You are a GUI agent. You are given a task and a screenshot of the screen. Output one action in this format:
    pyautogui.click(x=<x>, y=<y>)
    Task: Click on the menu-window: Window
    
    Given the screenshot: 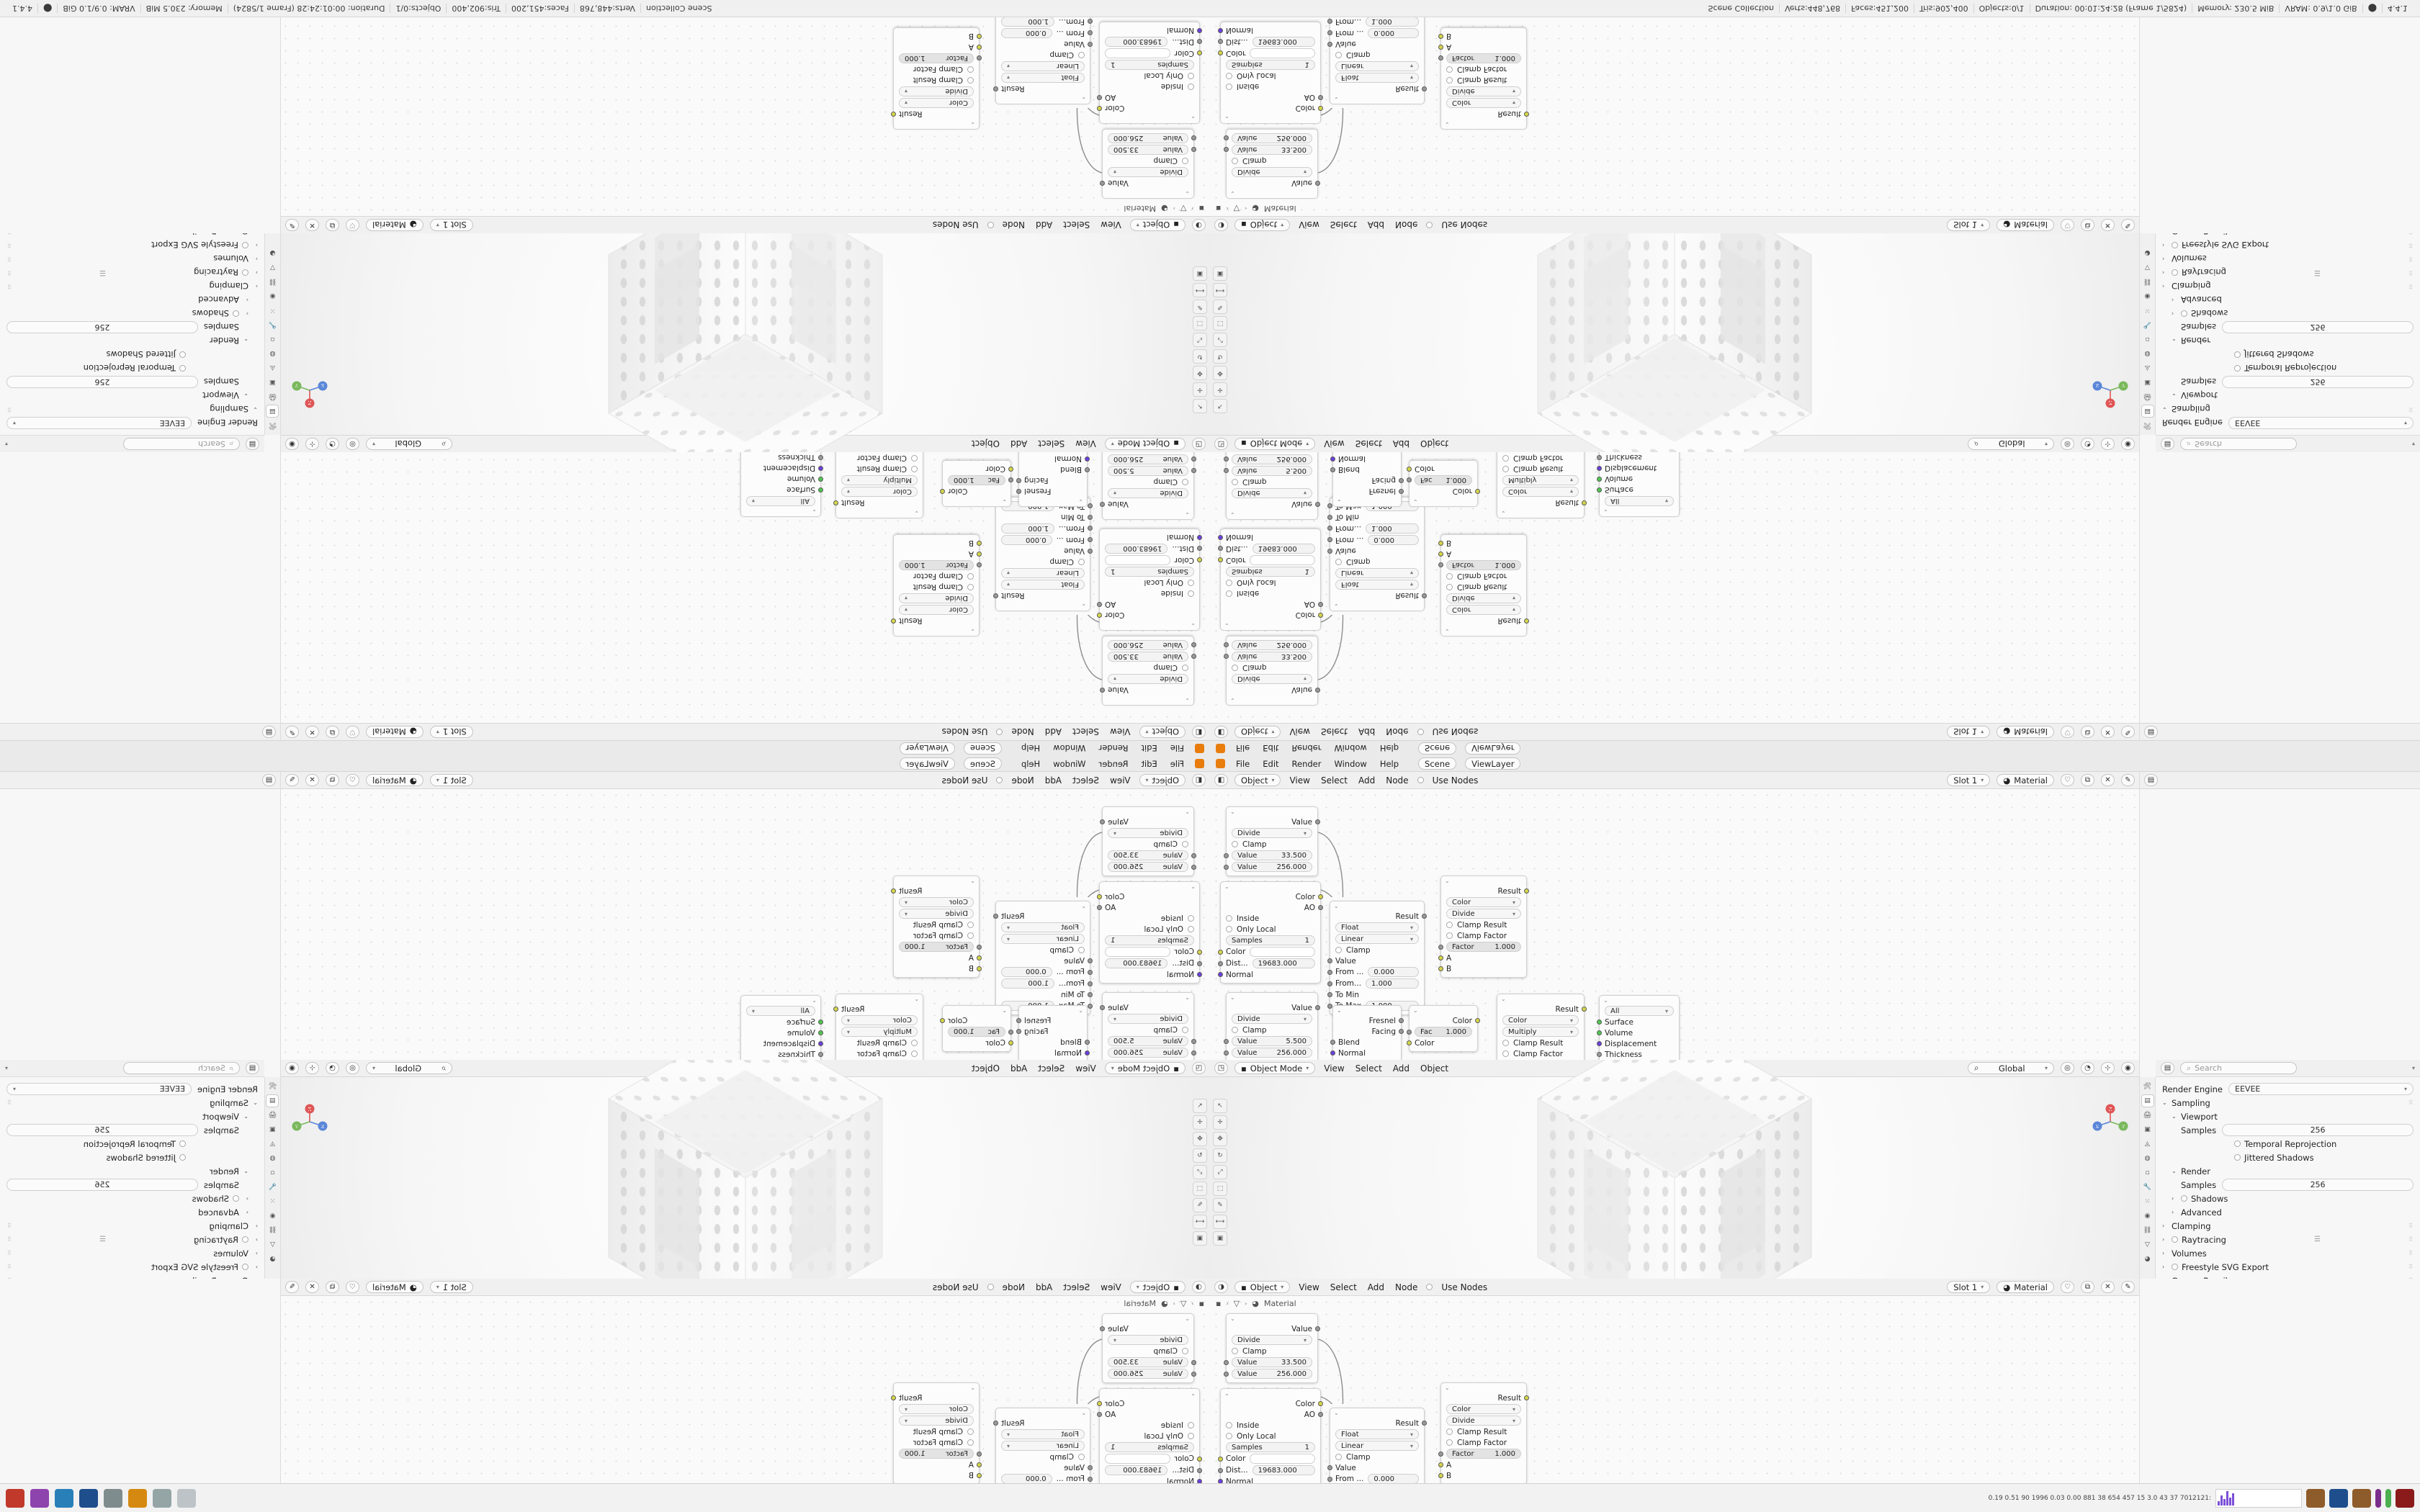 What is the action you would take?
    pyautogui.click(x=1350, y=763)
    